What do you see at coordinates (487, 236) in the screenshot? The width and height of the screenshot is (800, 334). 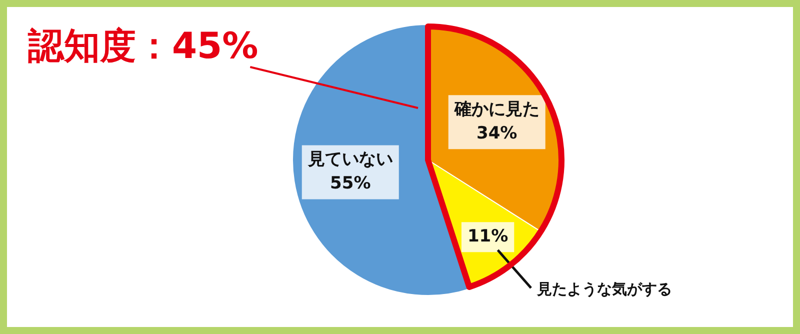 I see `data-label: 11%` at bounding box center [487, 236].